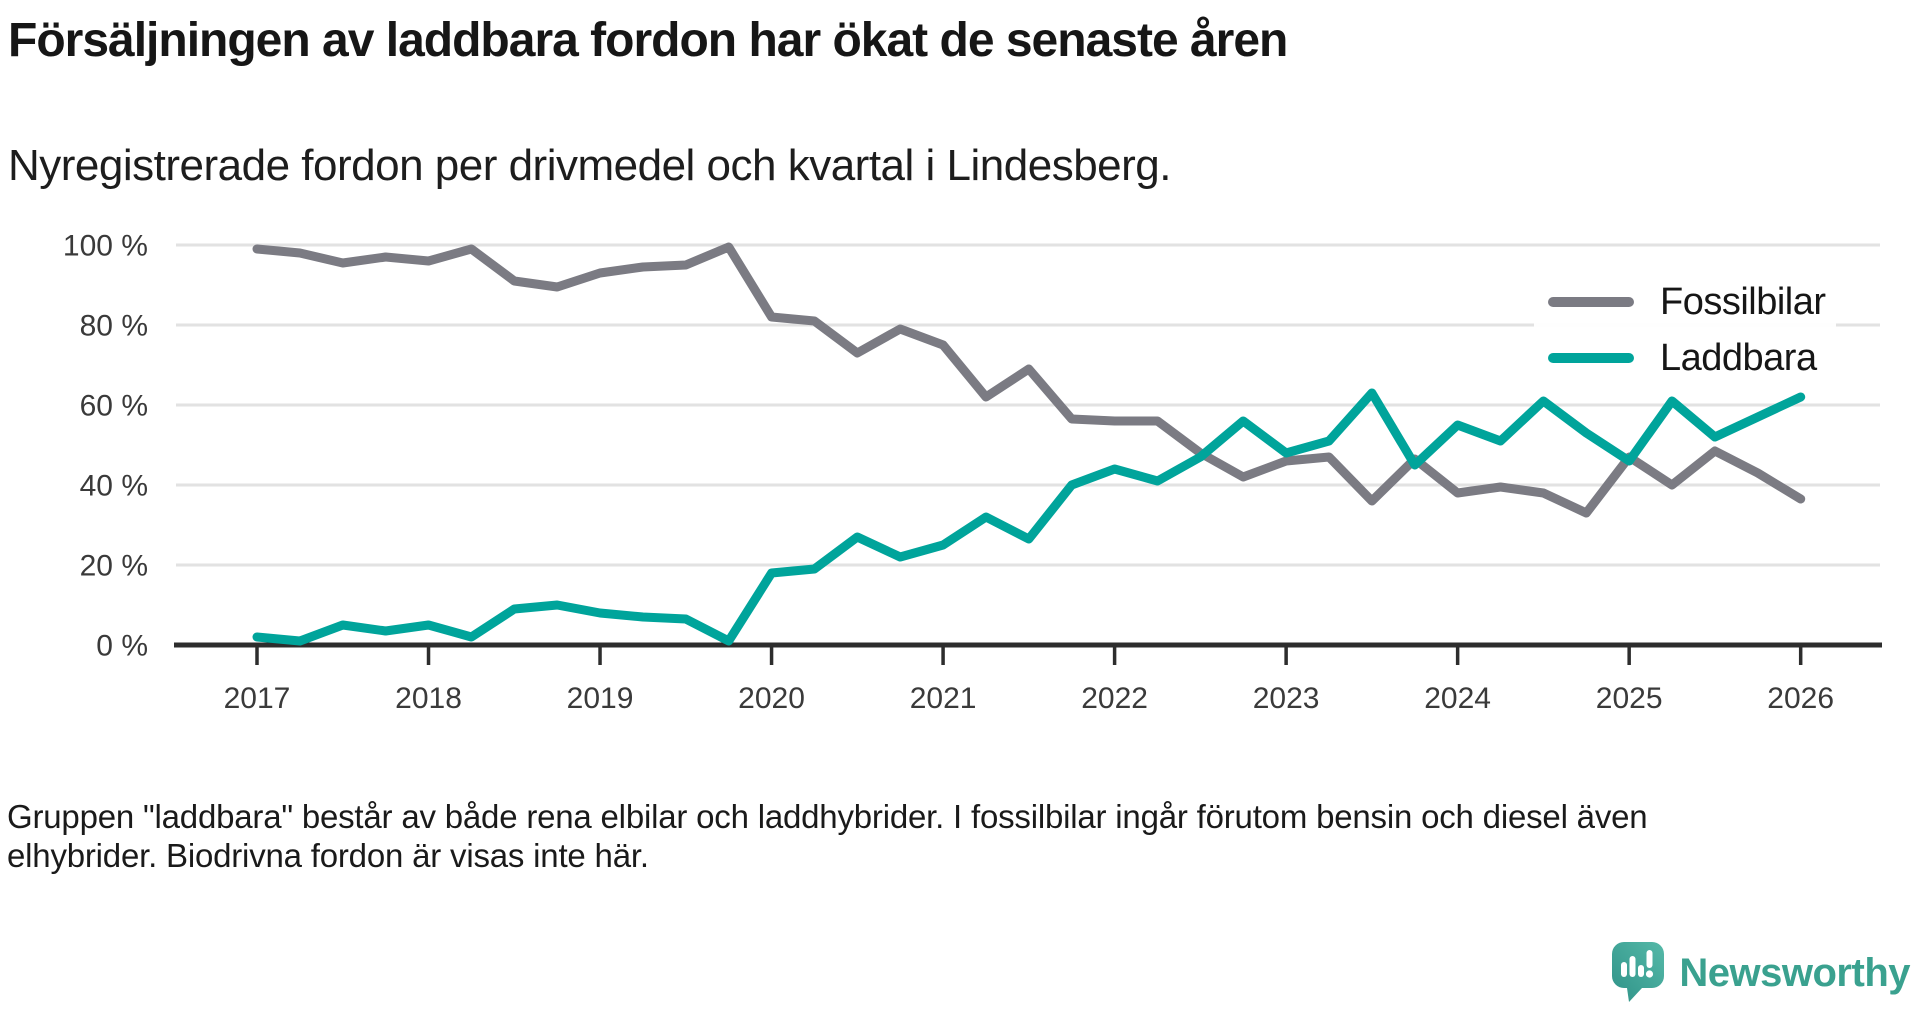 The height and width of the screenshot is (1010, 1920). I want to click on x-axis-label-2026: 2026, so click(1800, 698).